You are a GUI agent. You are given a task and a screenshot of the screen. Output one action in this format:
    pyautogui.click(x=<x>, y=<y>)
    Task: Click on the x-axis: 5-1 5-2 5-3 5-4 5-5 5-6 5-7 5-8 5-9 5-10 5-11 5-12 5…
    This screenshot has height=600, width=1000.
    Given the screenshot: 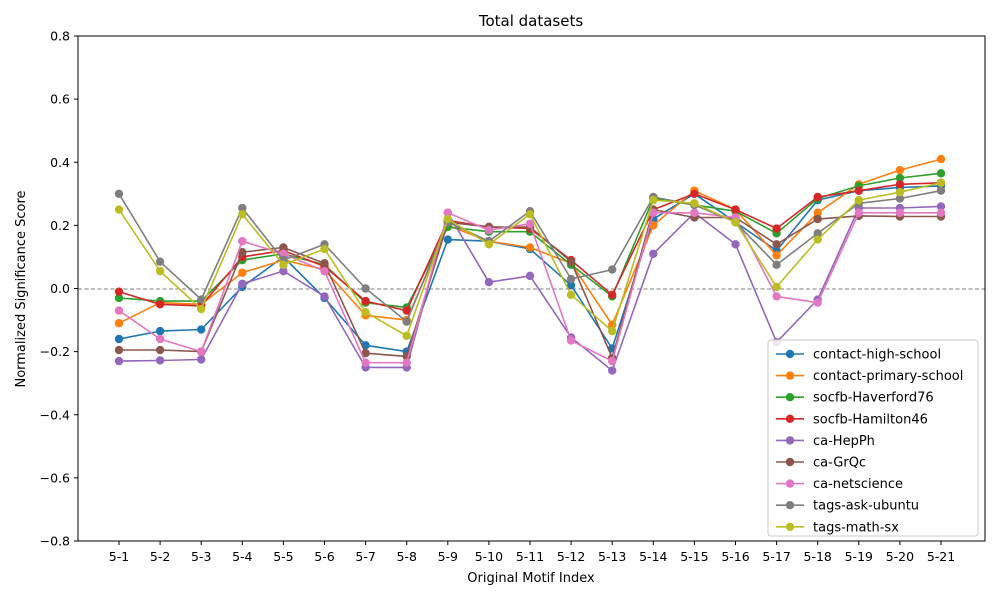 What is the action you would take?
    pyautogui.click(x=532, y=552)
    